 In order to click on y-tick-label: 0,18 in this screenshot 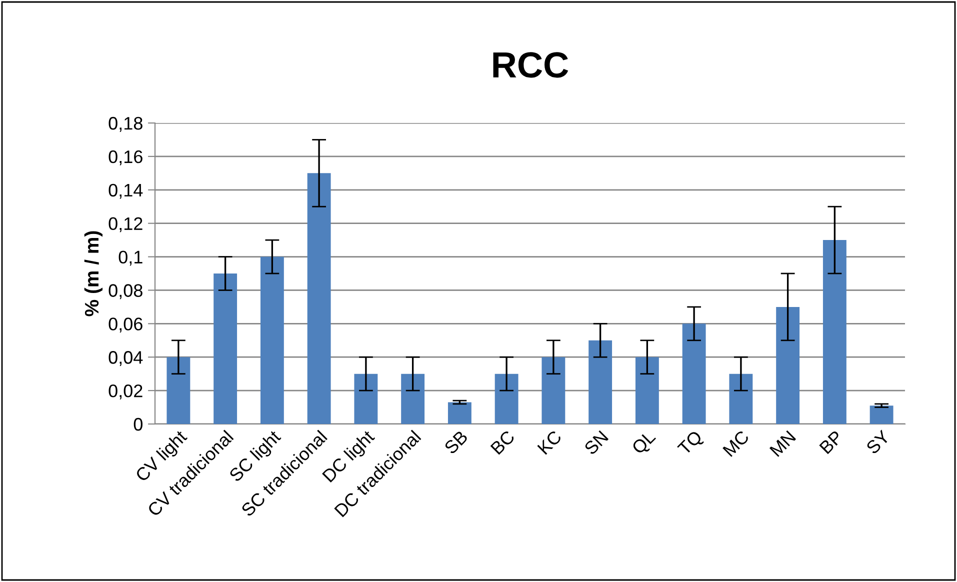, I will do `click(125, 124)`.